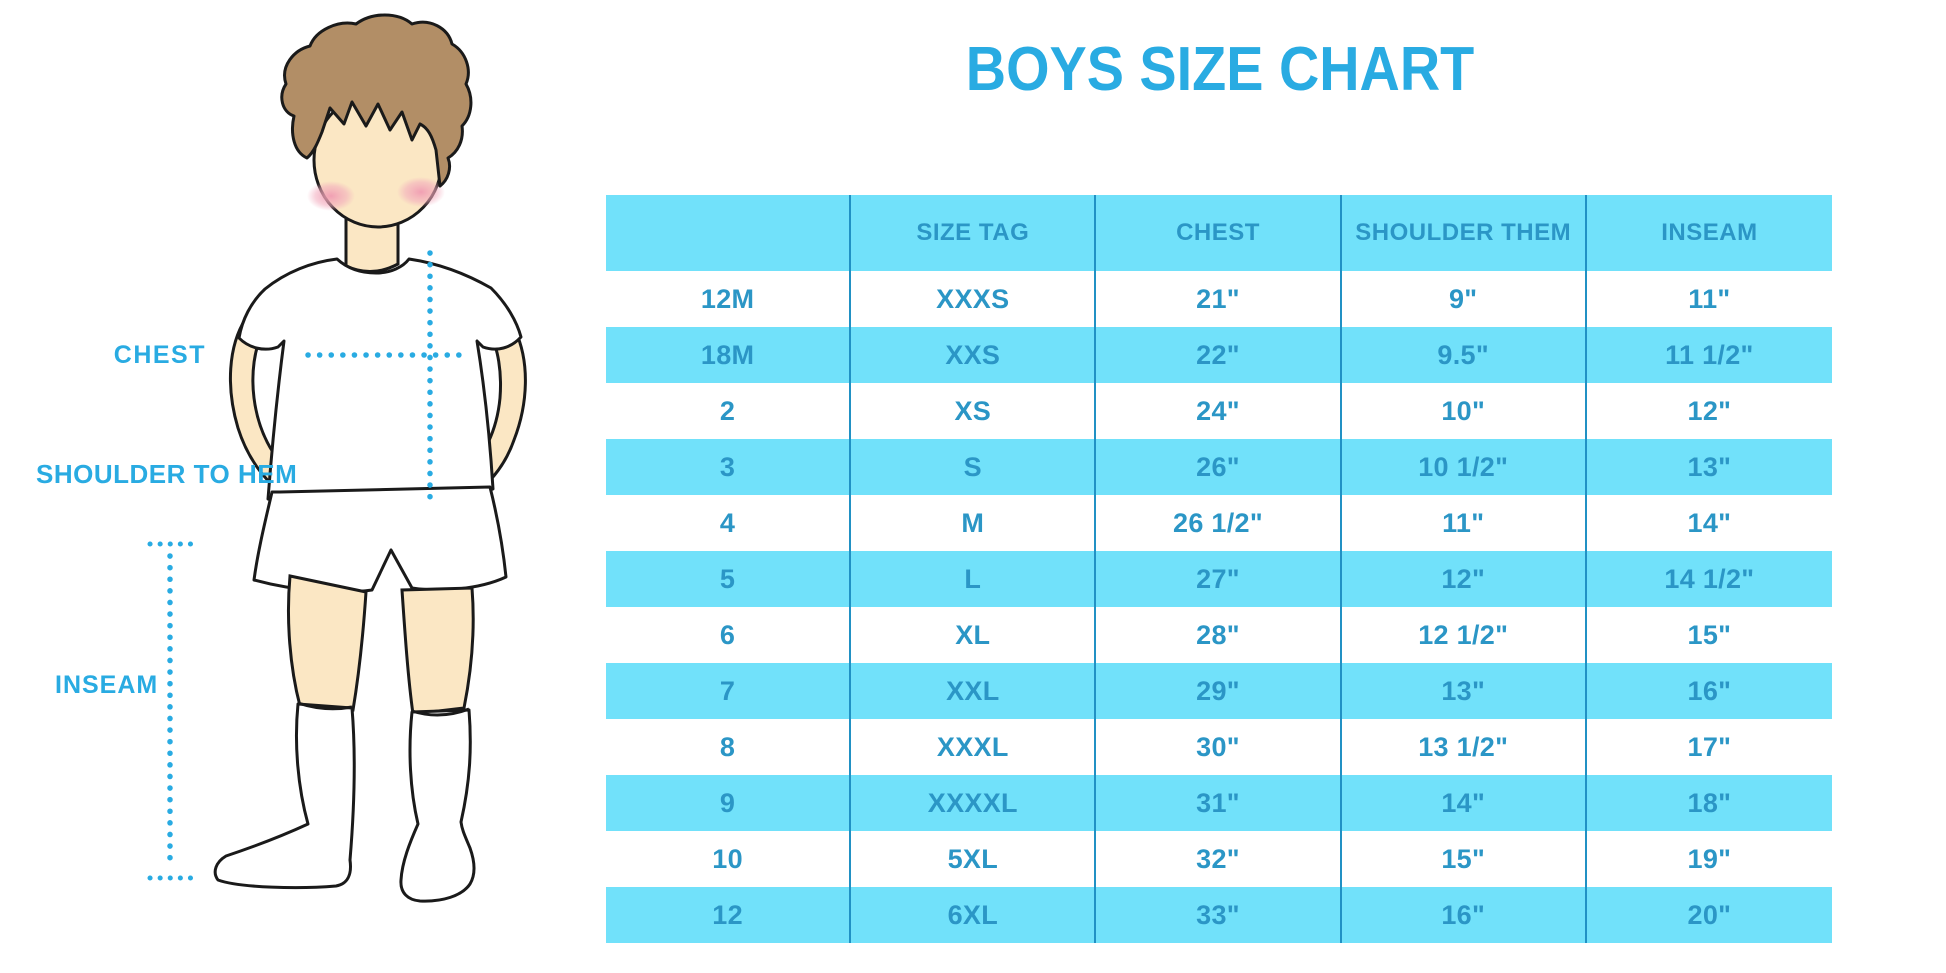 This screenshot has height=973, width=1946. Describe the element at coordinates (974, 467) in the screenshot. I see `table-cell-size-tag: S` at that location.